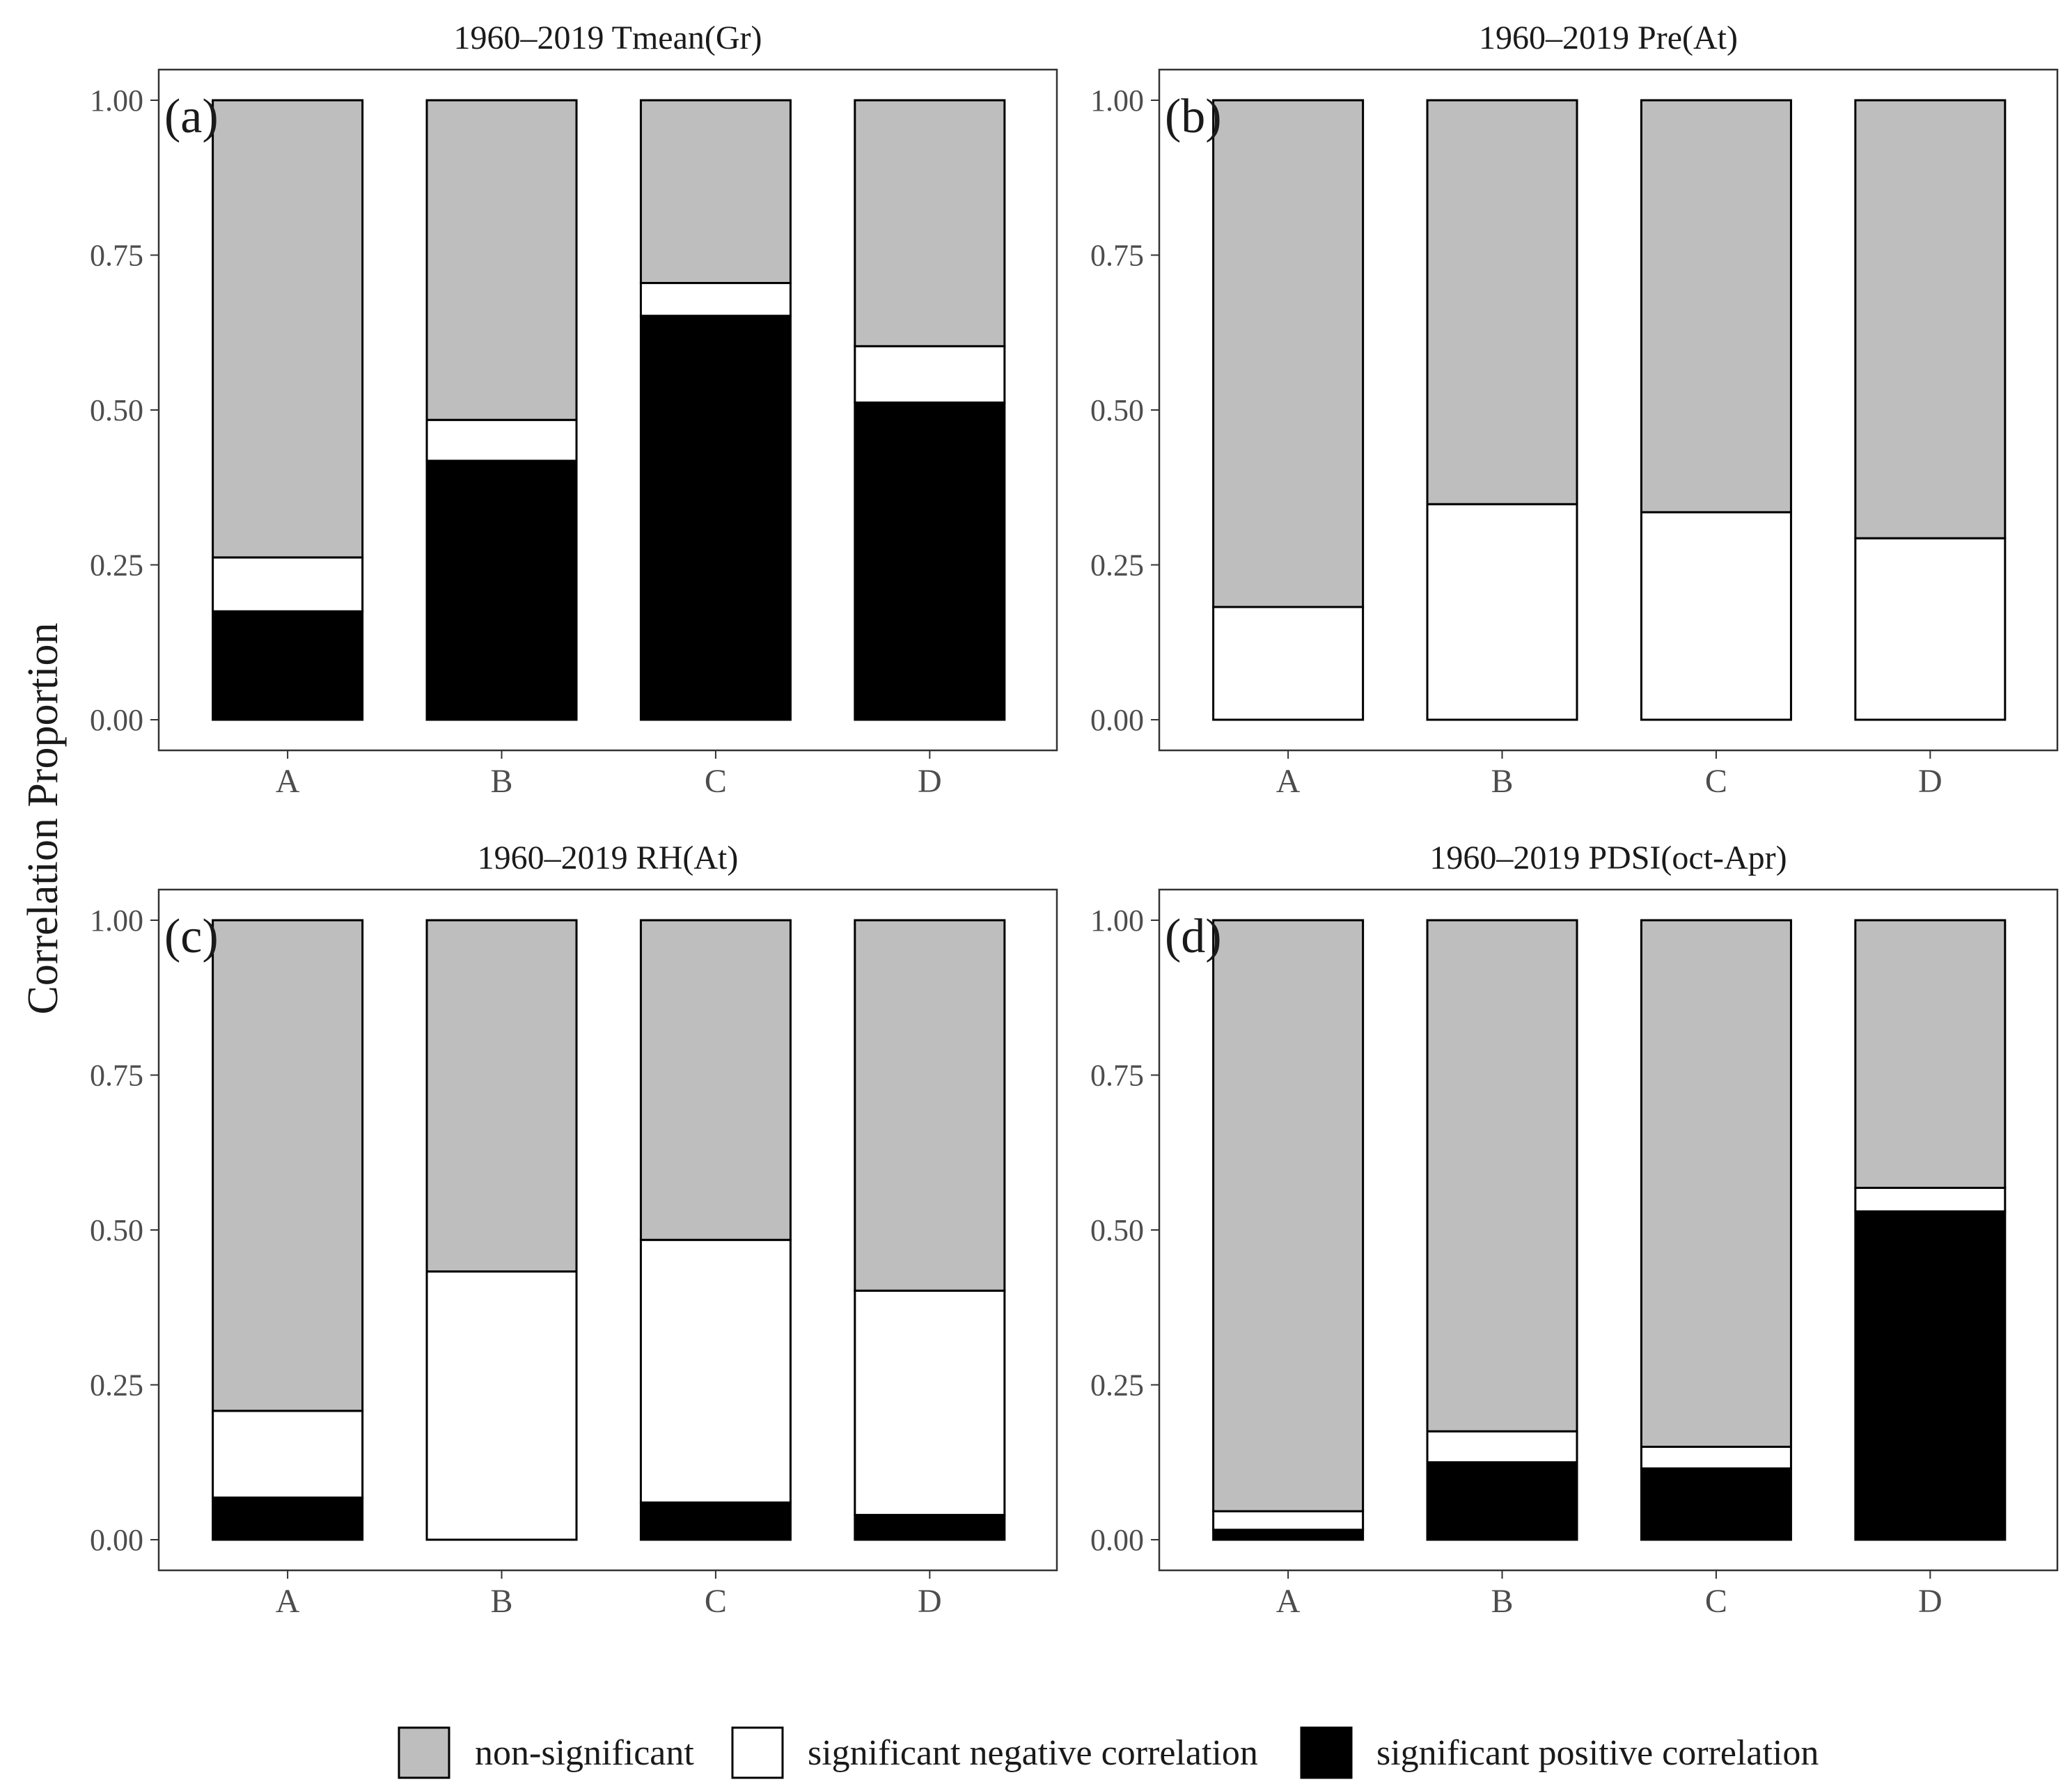 This screenshot has height=1791, width=2072. Describe the element at coordinates (502, 1601) in the screenshot. I see `x-tick-label-c-b: B` at that location.